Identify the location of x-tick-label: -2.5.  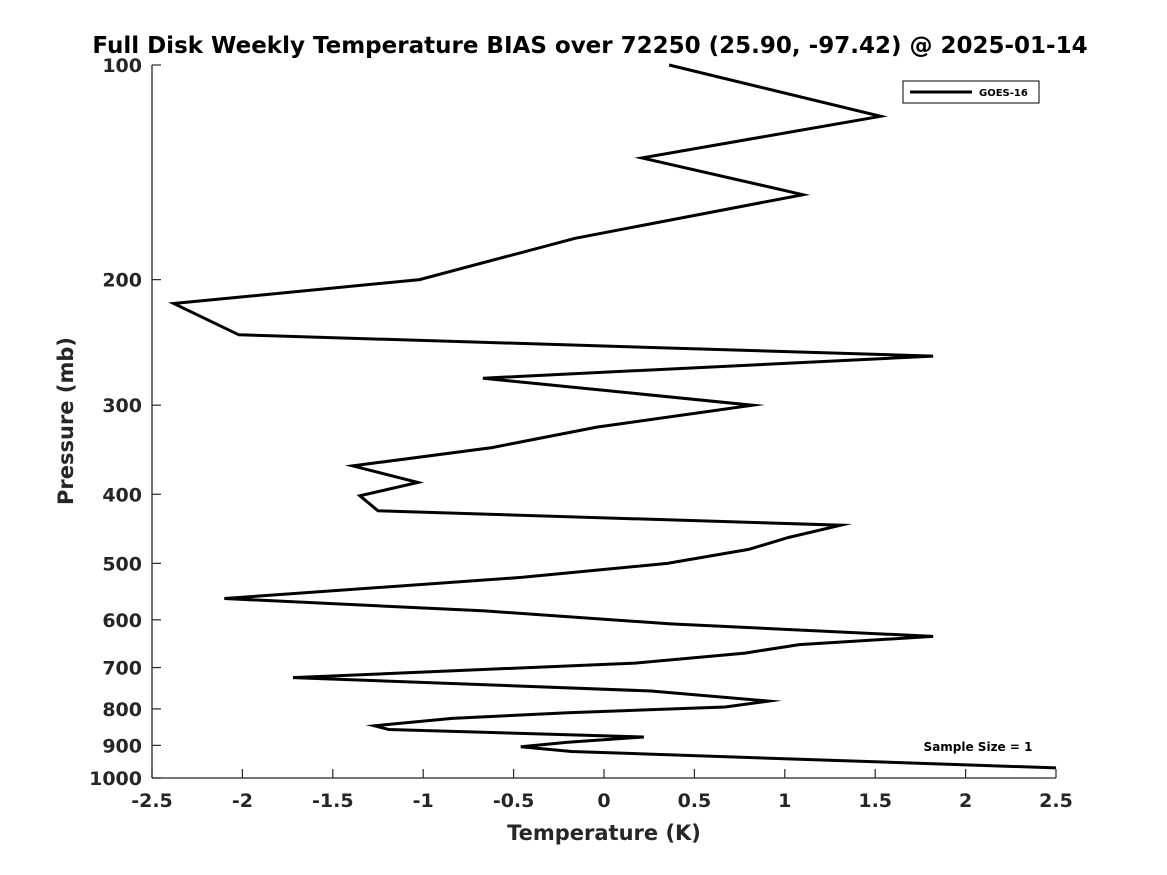
(152, 801).